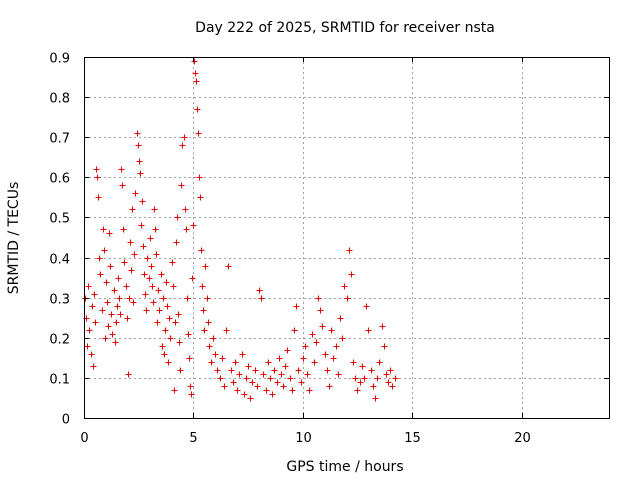 The width and height of the screenshot is (640, 480). Describe the element at coordinates (522, 438) in the screenshot. I see `x-tick-label: 20` at that location.